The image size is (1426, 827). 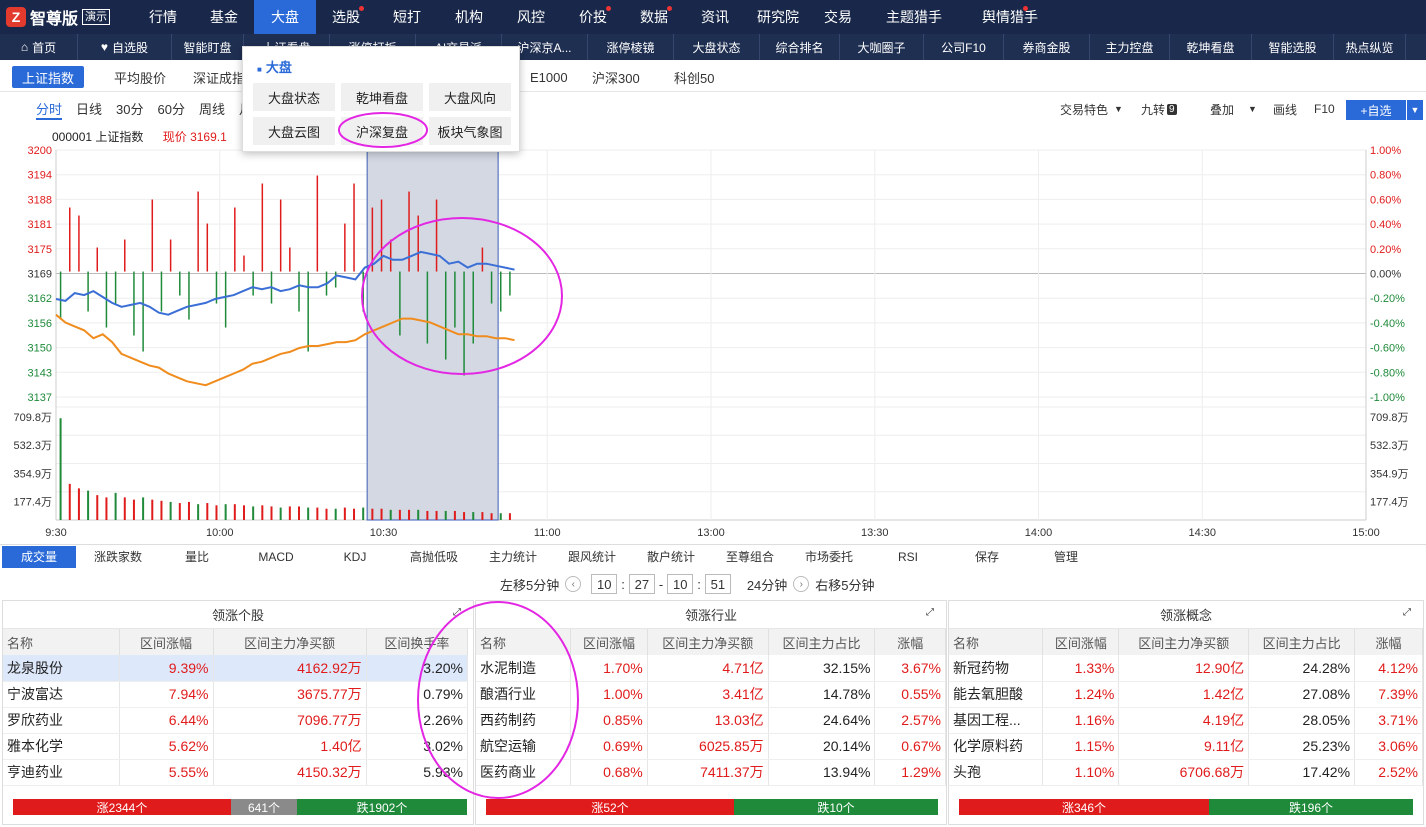 What do you see at coordinates (407, 17) in the screenshot?
I see `topnav-4: 短打` at bounding box center [407, 17].